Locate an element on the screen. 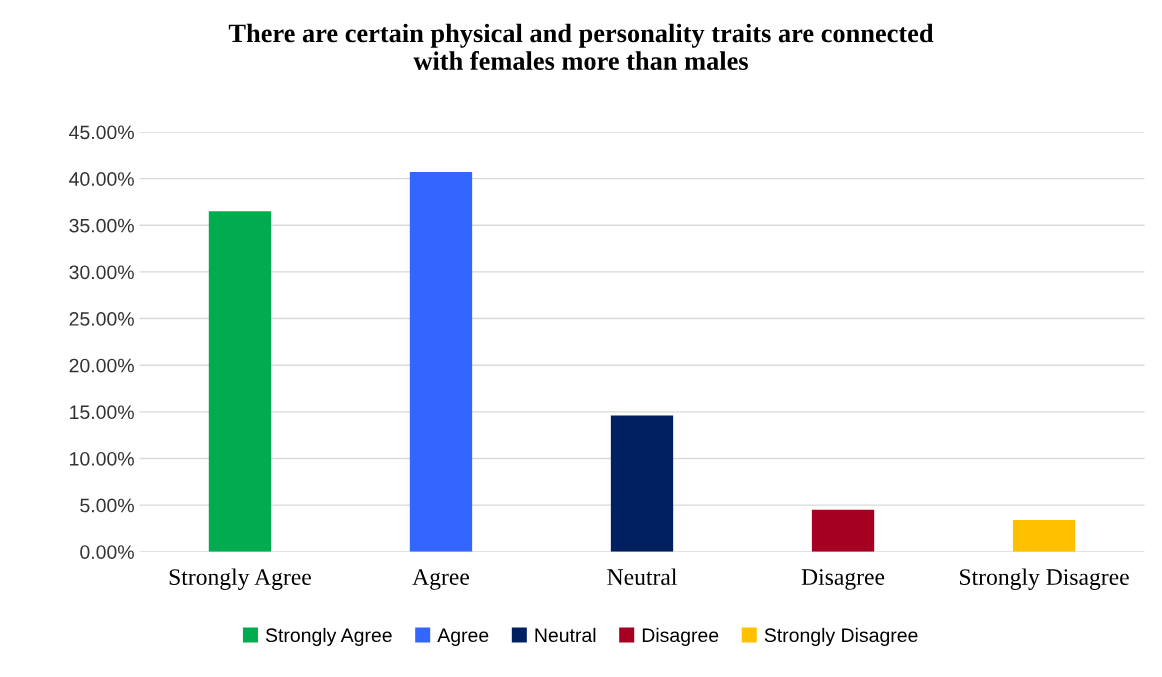 Image resolution: width=1162 pixels, height=677 pixels. y-tick-label: 10.00% is located at coordinates (102, 458).